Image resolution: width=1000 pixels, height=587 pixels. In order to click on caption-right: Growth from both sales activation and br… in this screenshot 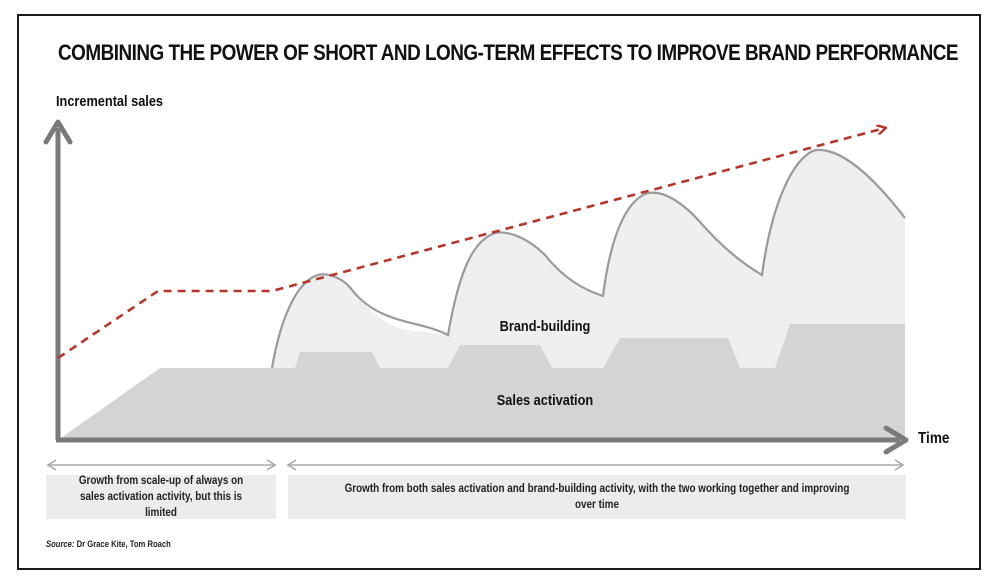, I will do `click(597, 497)`.